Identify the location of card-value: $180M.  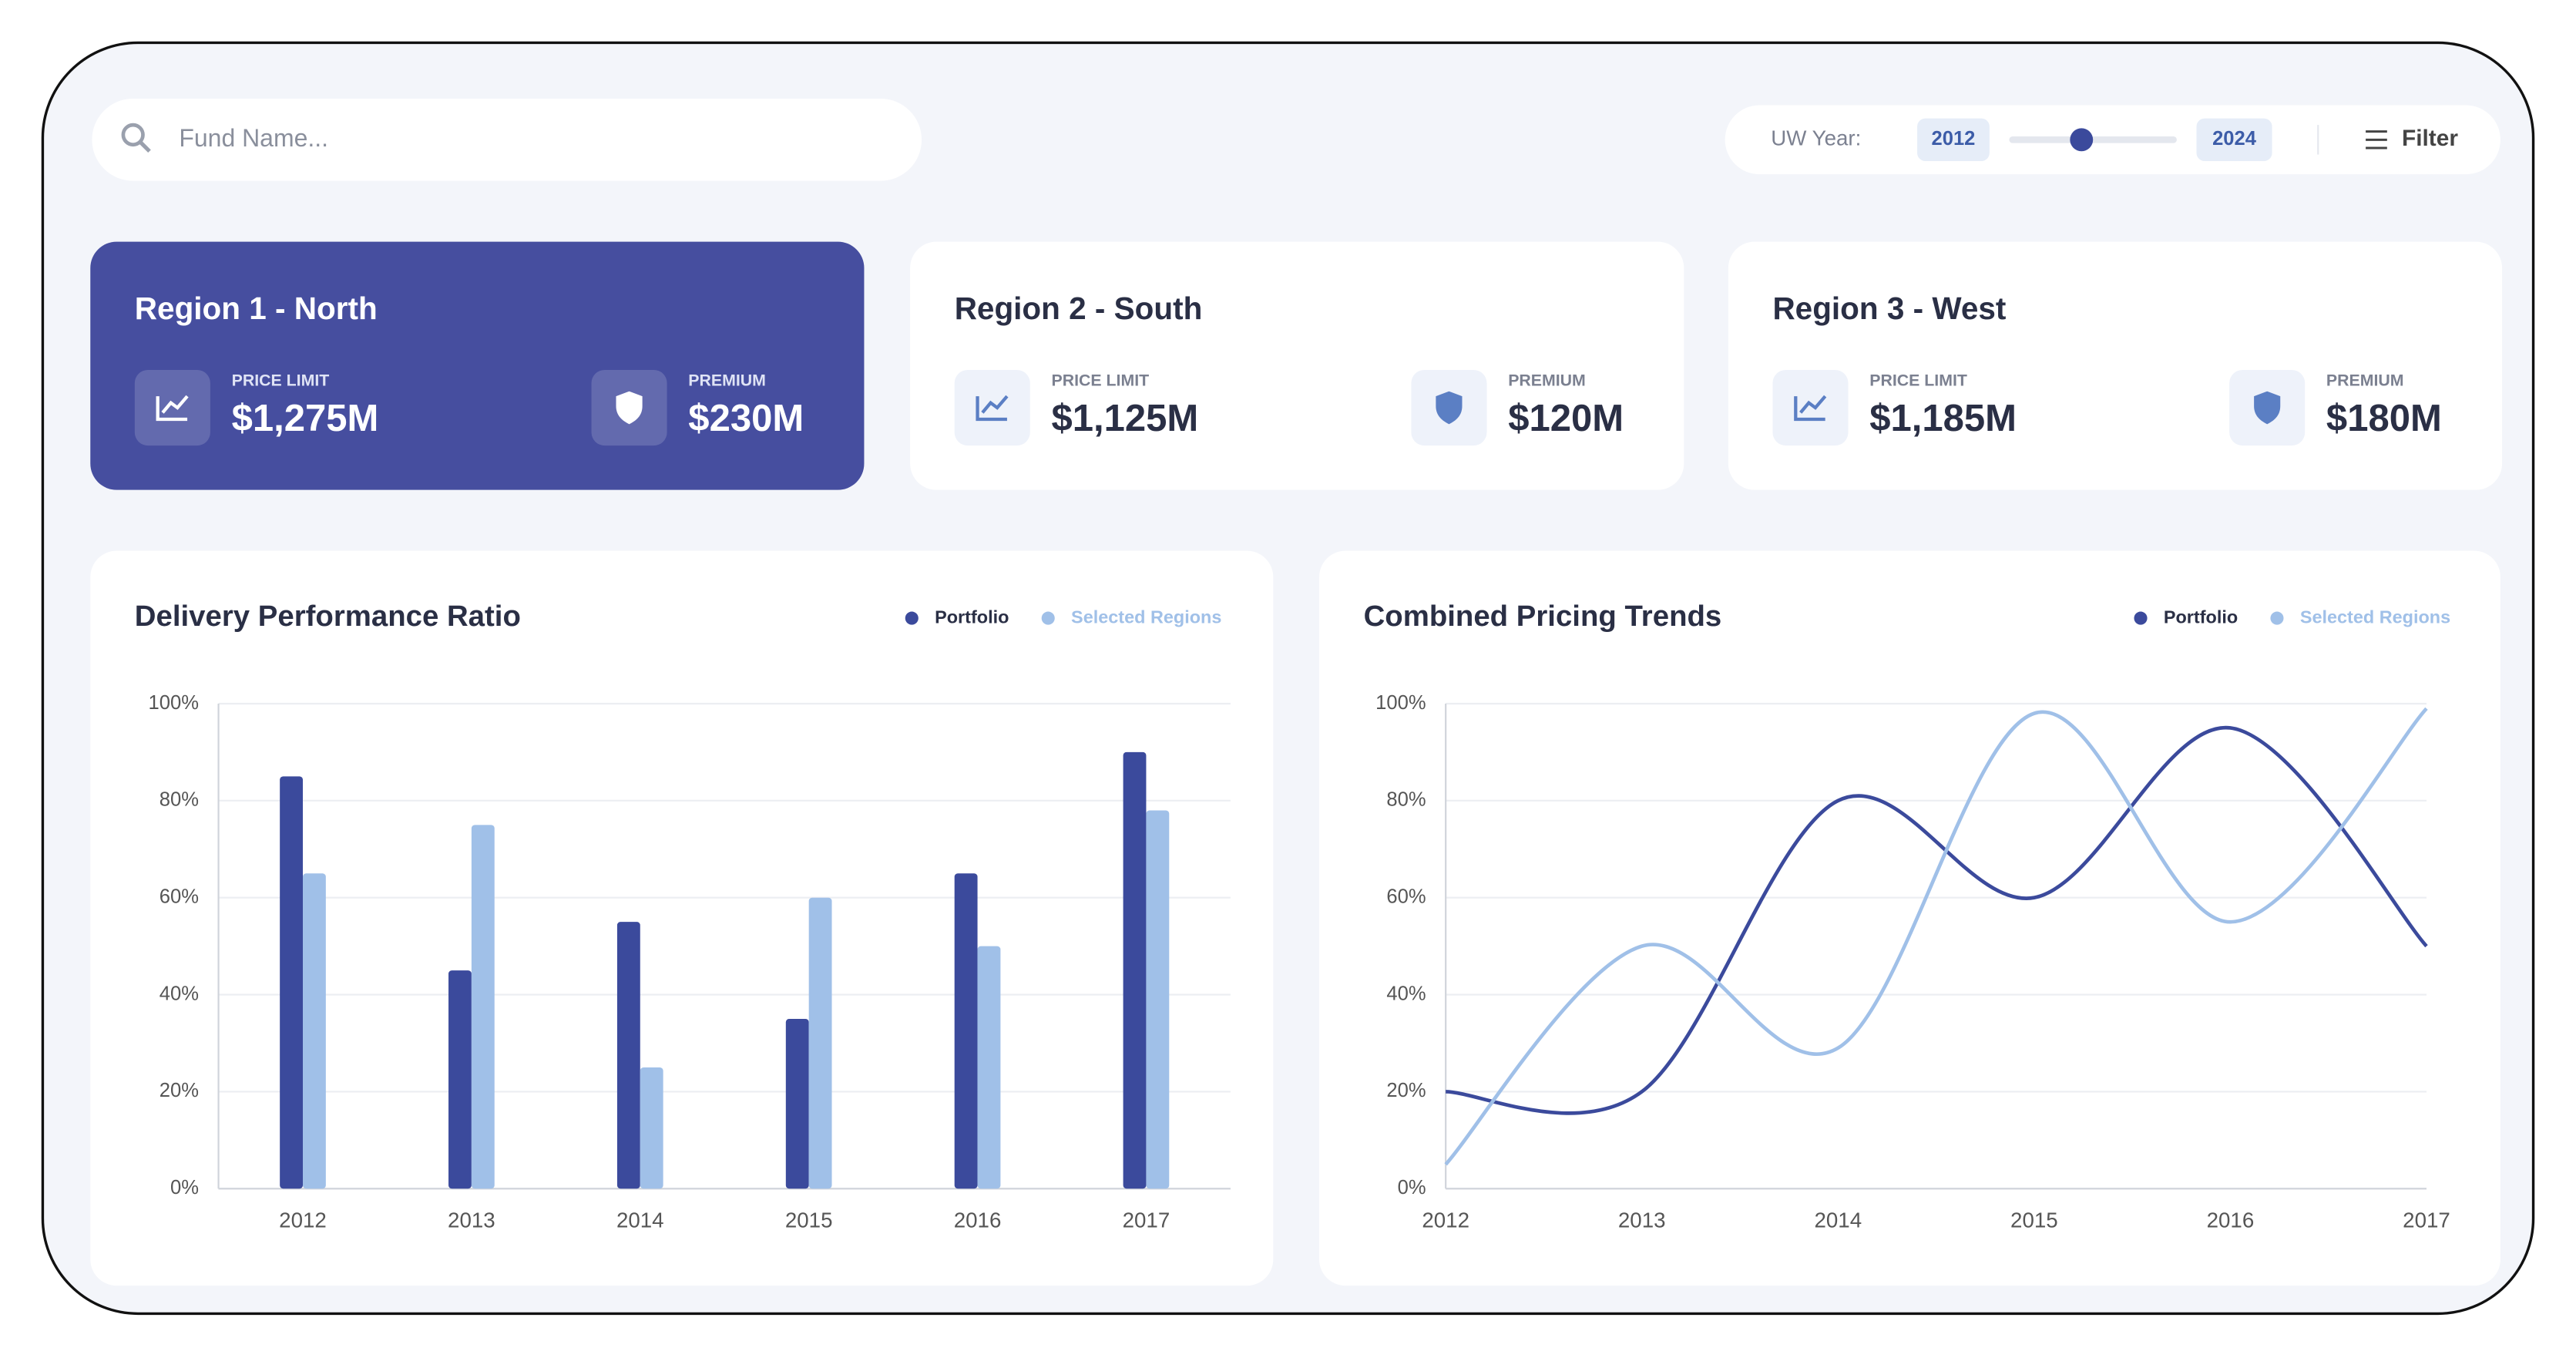
(2384, 418).